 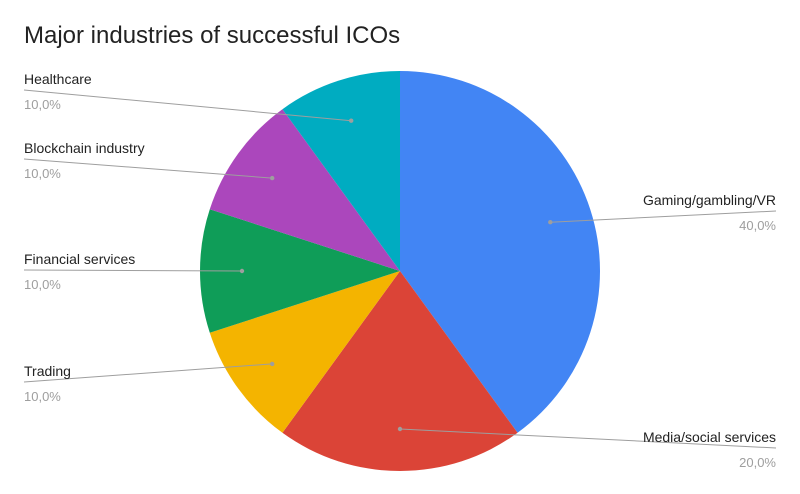 I want to click on leader-dot-blockchain-industry, so click(x=272, y=178).